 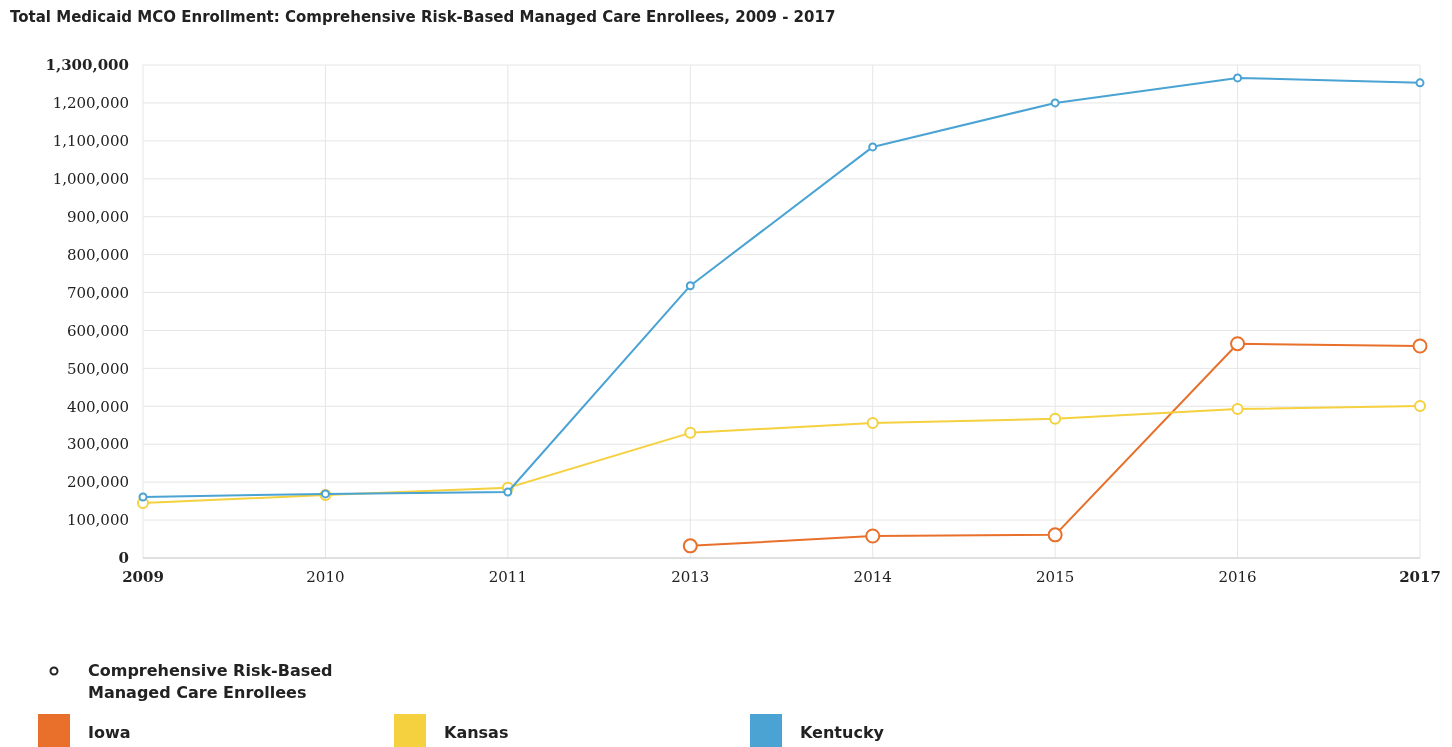 I want to click on x-tick-label: 2017, so click(x=1420, y=577).